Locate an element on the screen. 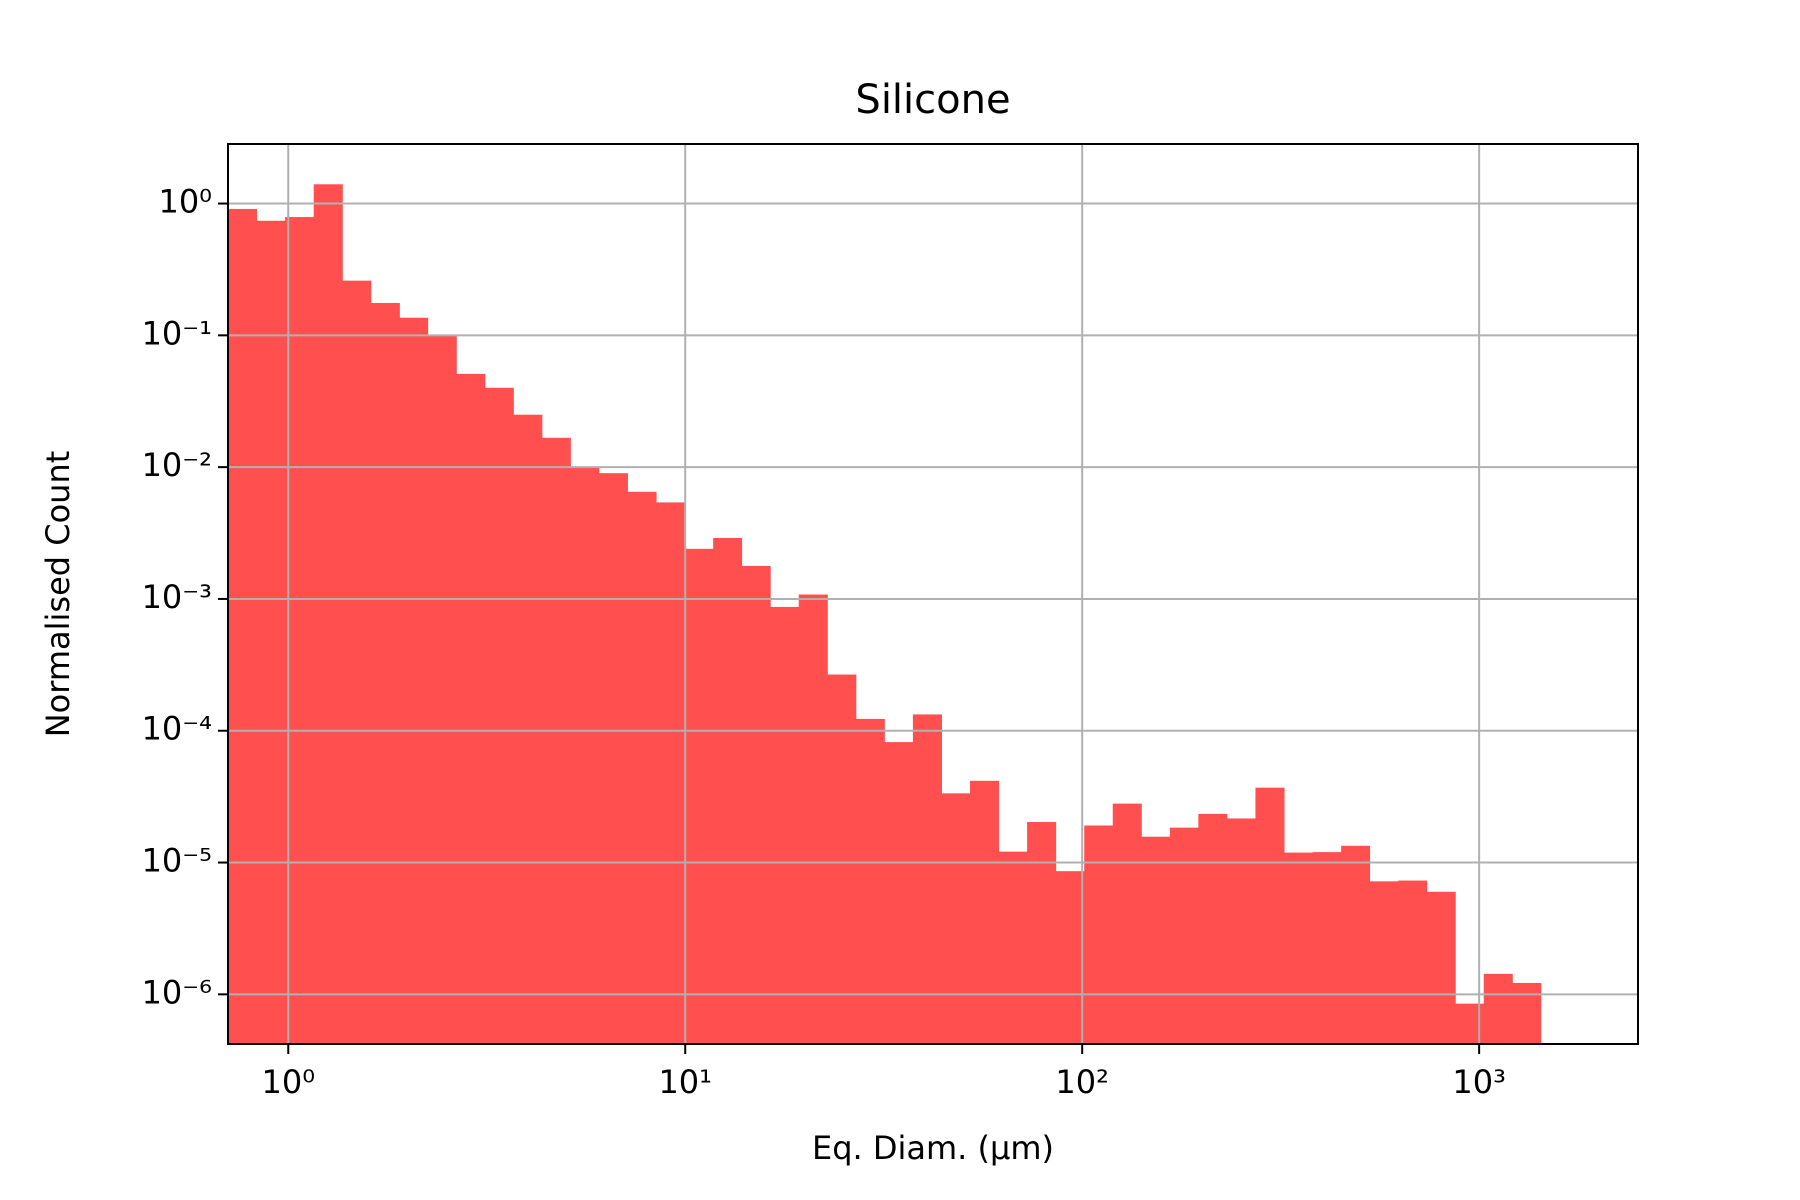 This screenshot has width=1800, height=1200. x-axis-label: Eq. Diam. (µm) is located at coordinates (933, 1148).